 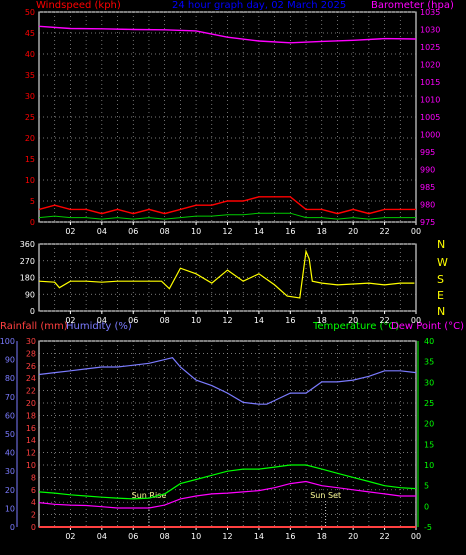 What do you see at coordinates (33, 515) in the screenshot?
I see `rain-y-tick-label: 2` at bounding box center [33, 515].